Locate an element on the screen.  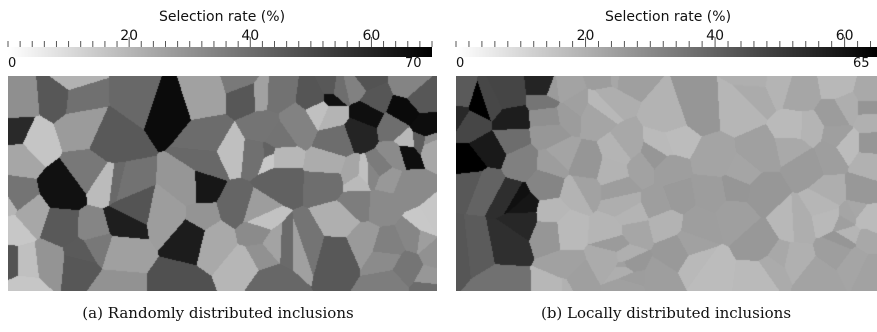
colorbar-max-label: 70 is located at coordinates (413, 63).